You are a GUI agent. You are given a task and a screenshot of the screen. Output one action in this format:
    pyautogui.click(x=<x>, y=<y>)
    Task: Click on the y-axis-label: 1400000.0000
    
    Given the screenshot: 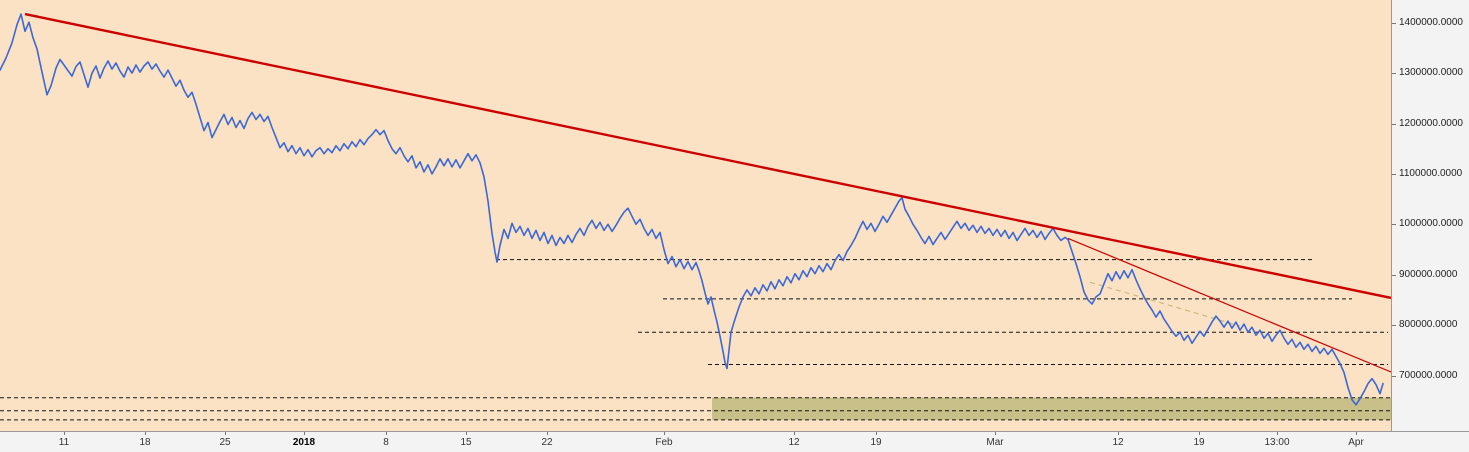 What is the action you would take?
    pyautogui.click(x=1431, y=22)
    